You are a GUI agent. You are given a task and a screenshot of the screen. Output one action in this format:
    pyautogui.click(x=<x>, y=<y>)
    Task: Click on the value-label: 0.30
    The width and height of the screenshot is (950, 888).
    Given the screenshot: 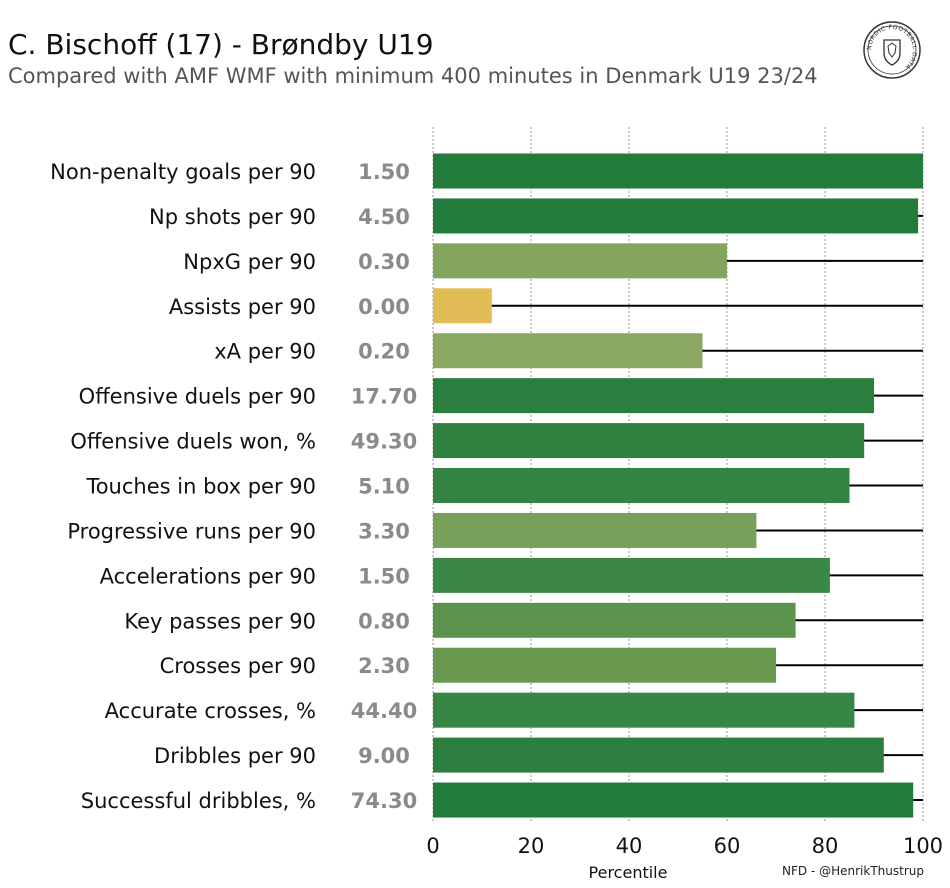 What is the action you would take?
    pyautogui.click(x=384, y=262)
    